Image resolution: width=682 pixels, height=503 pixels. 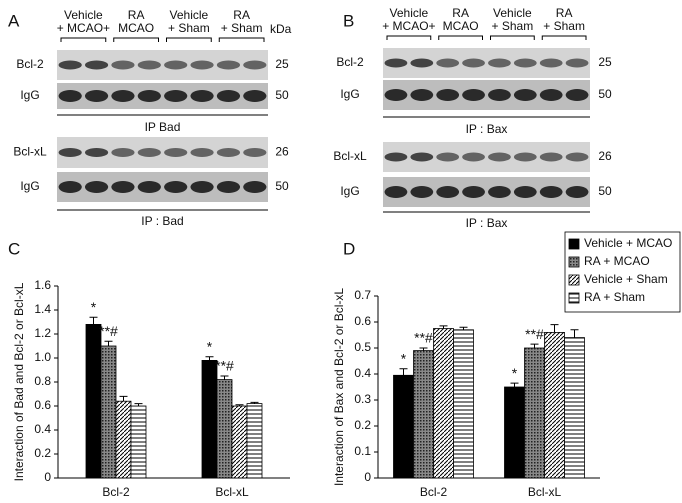 What do you see at coordinates (116, 492) in the screenshot?
I see `x-tick-label: Bcl-2` at bounding box center [116, 492].